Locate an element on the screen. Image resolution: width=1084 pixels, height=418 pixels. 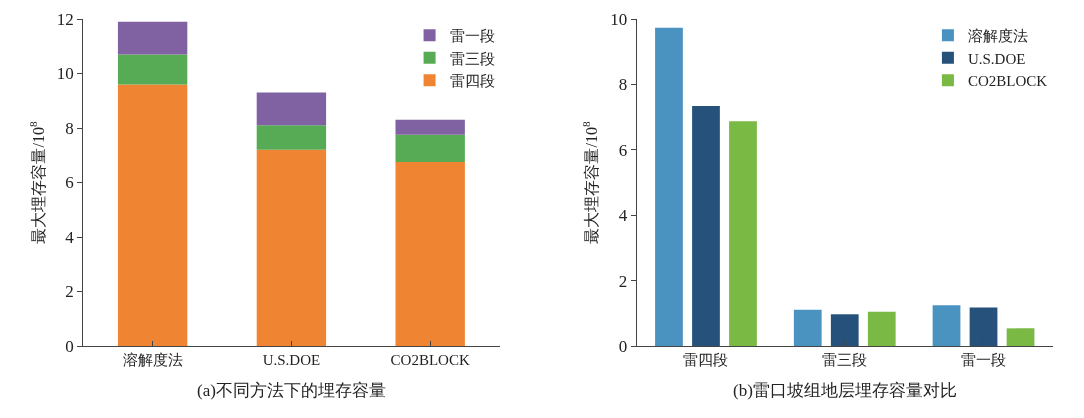
x-tick-label: 溶解度法 is located at coordinates (152, 360).